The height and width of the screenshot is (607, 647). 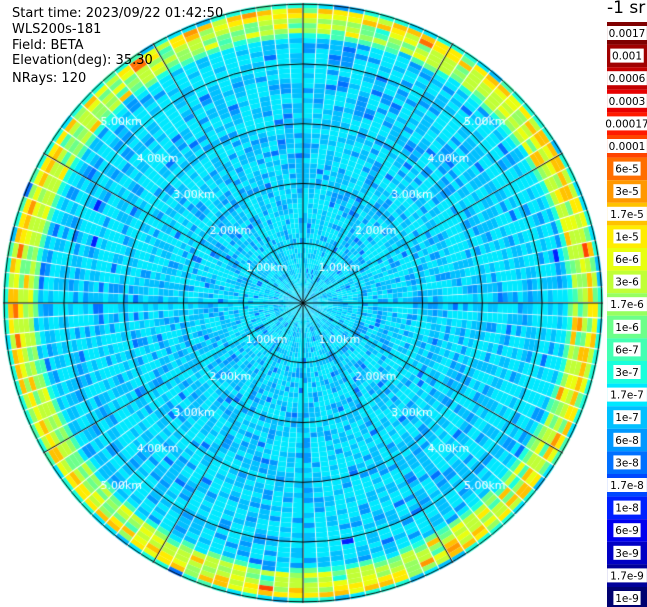 What do you see at coordinates (627, 554) in the screenshot?
I see `colorbar-tick-label: 3e-9` at bounding box center [627, 554].